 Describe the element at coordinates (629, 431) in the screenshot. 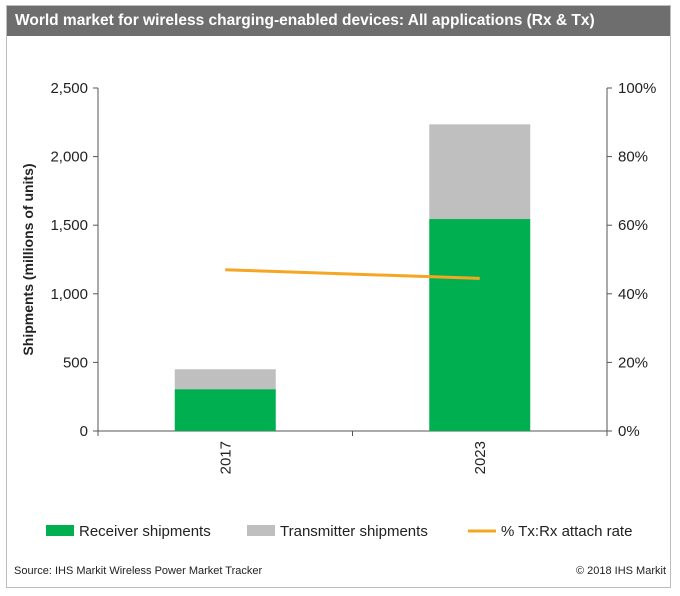

I see `y2-tick-label: 0%` at that location.